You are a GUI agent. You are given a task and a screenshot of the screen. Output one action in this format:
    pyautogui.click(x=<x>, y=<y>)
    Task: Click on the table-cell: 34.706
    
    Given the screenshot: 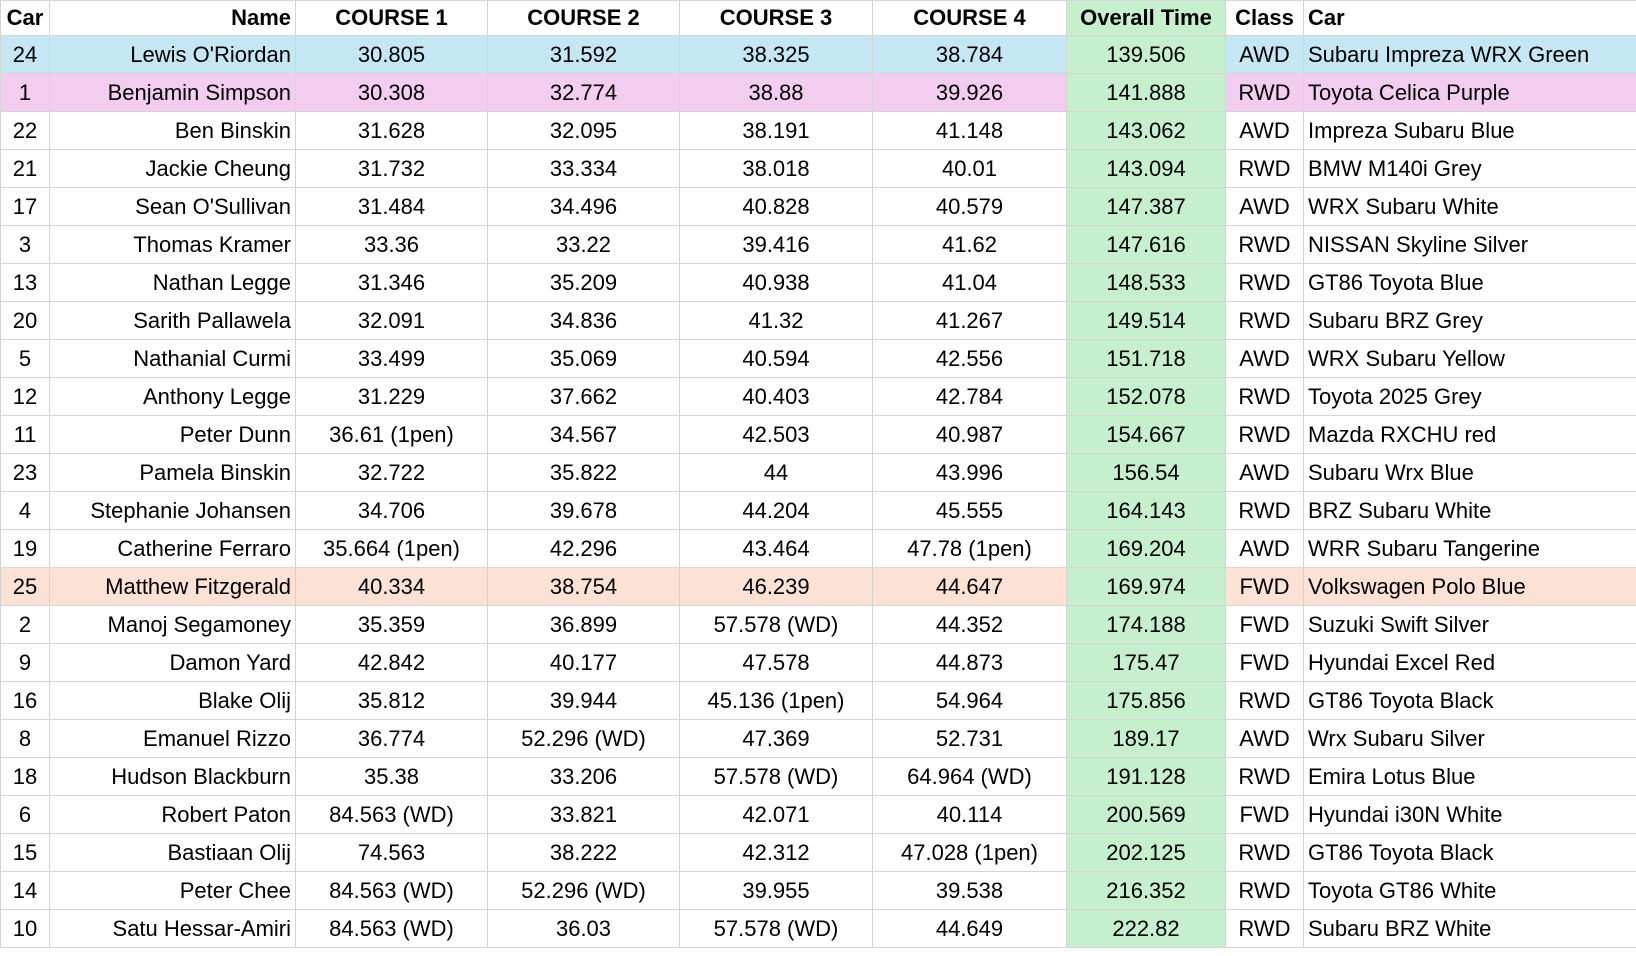 What is the action you would take?
    pyautogui.click(x=391, y=510)
    